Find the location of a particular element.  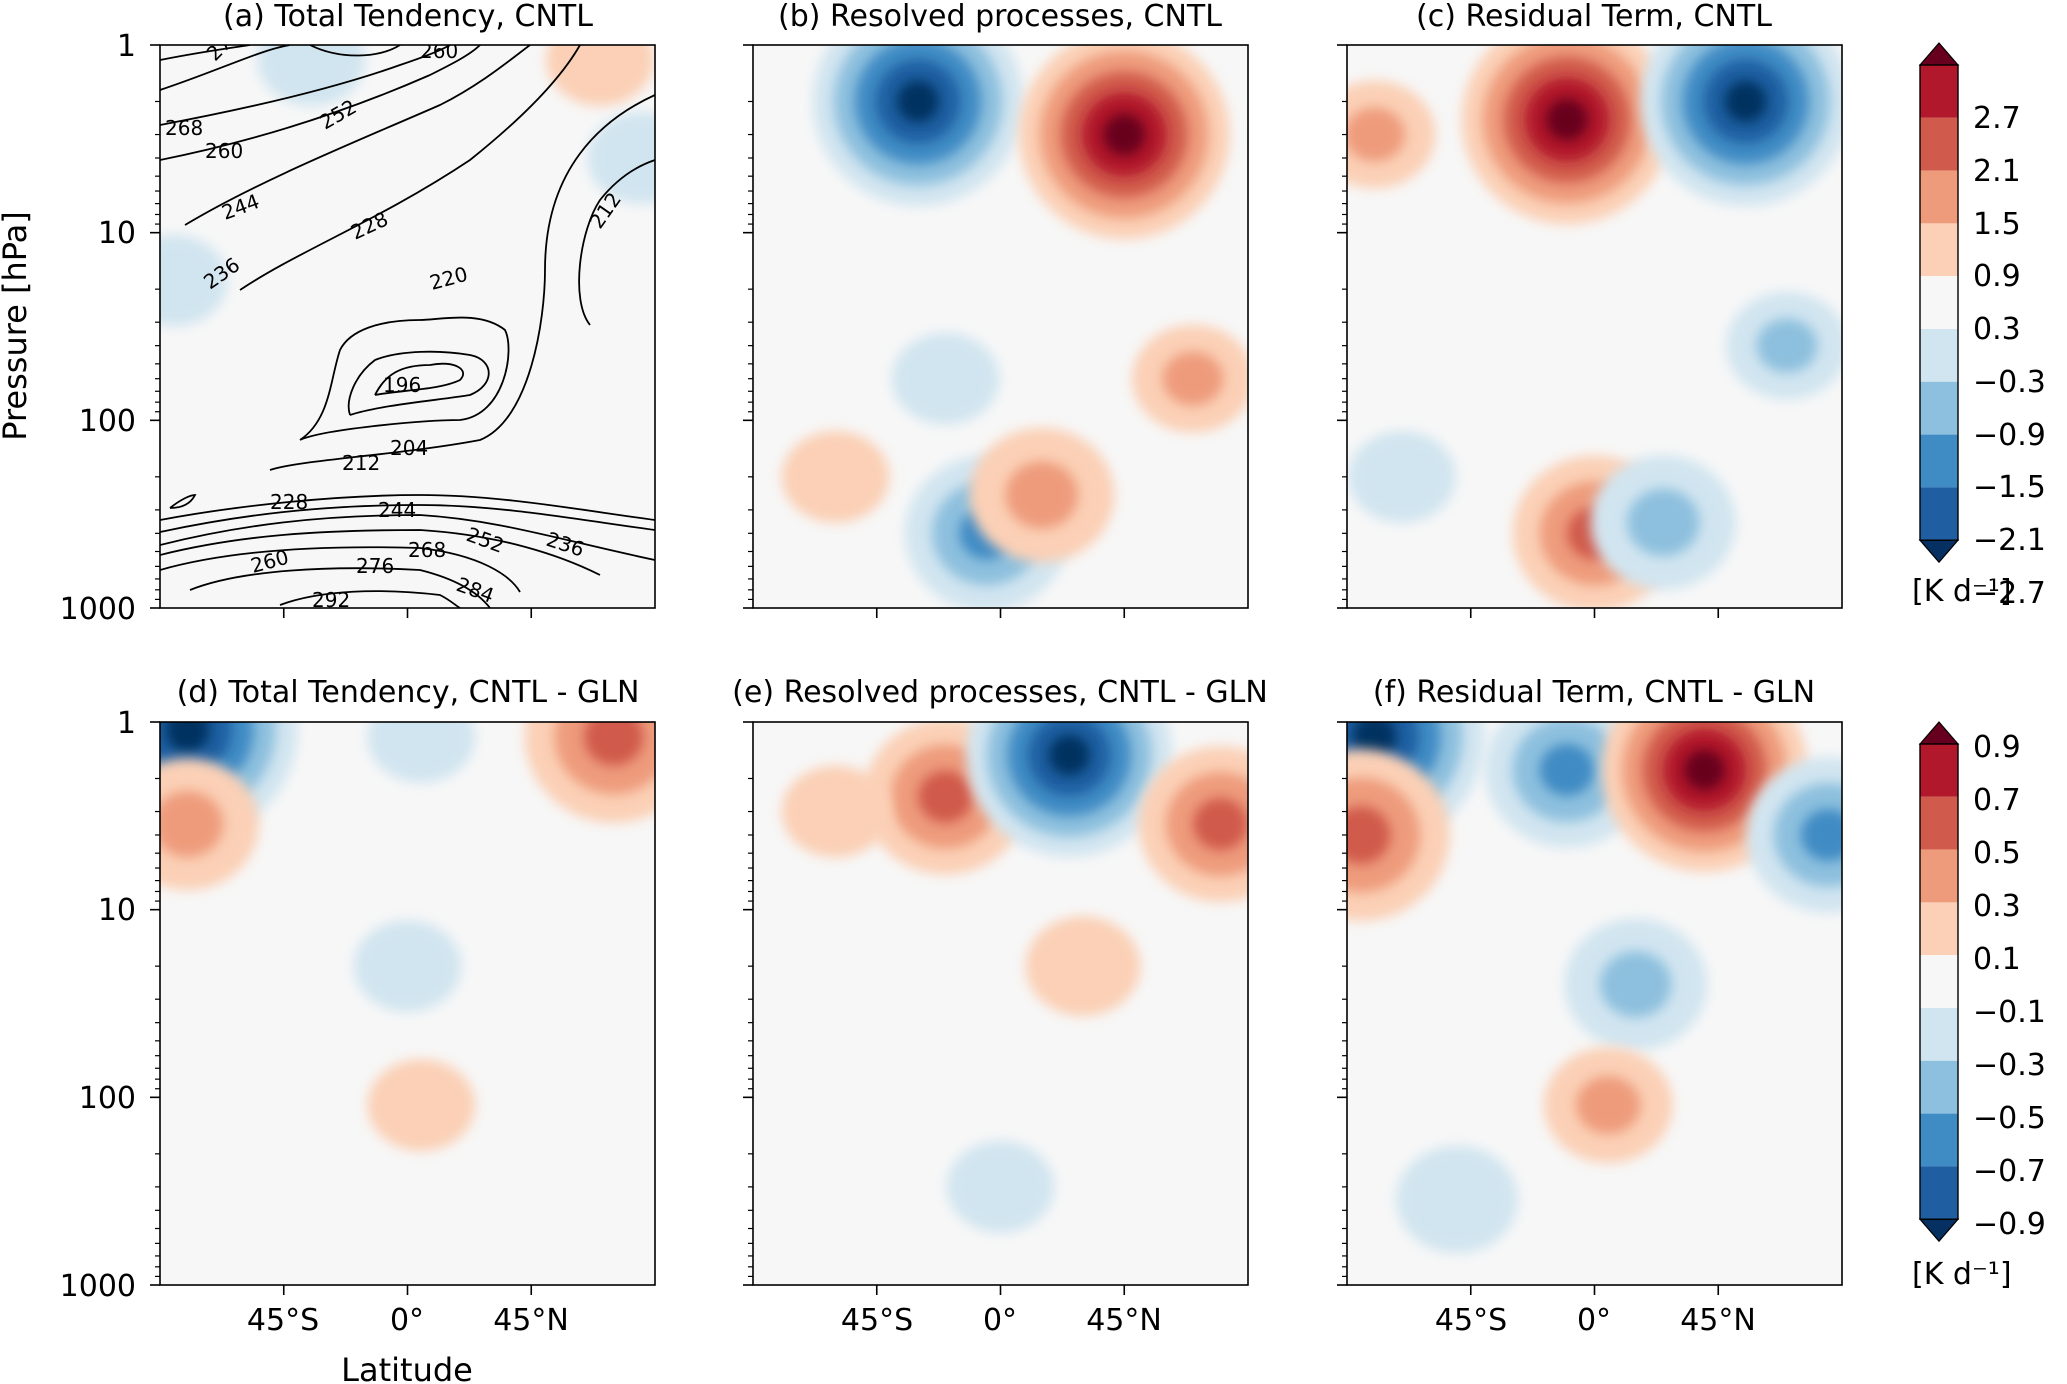

panel-b-title: (b) Resolved processes, CNTL is located at coordinates (1000, 17).